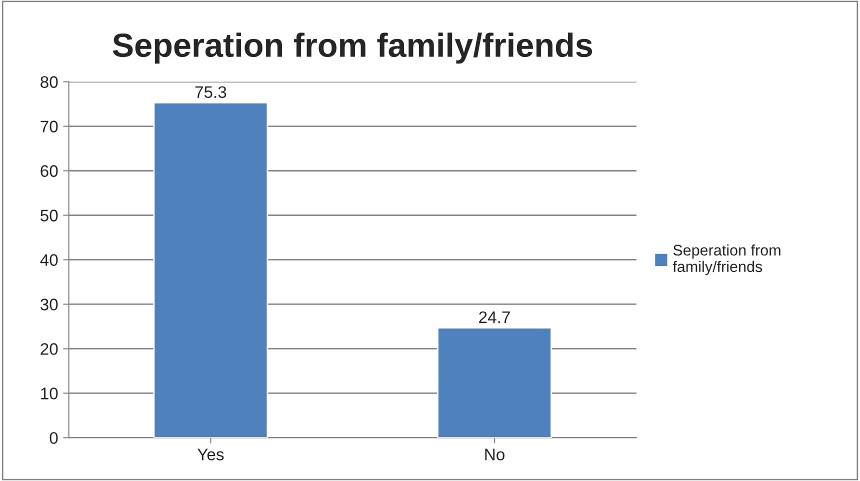  Describe the element at coordinates (726, 260) in the screenshot. I see `legend-label: Seperation from family/friends` at that location.